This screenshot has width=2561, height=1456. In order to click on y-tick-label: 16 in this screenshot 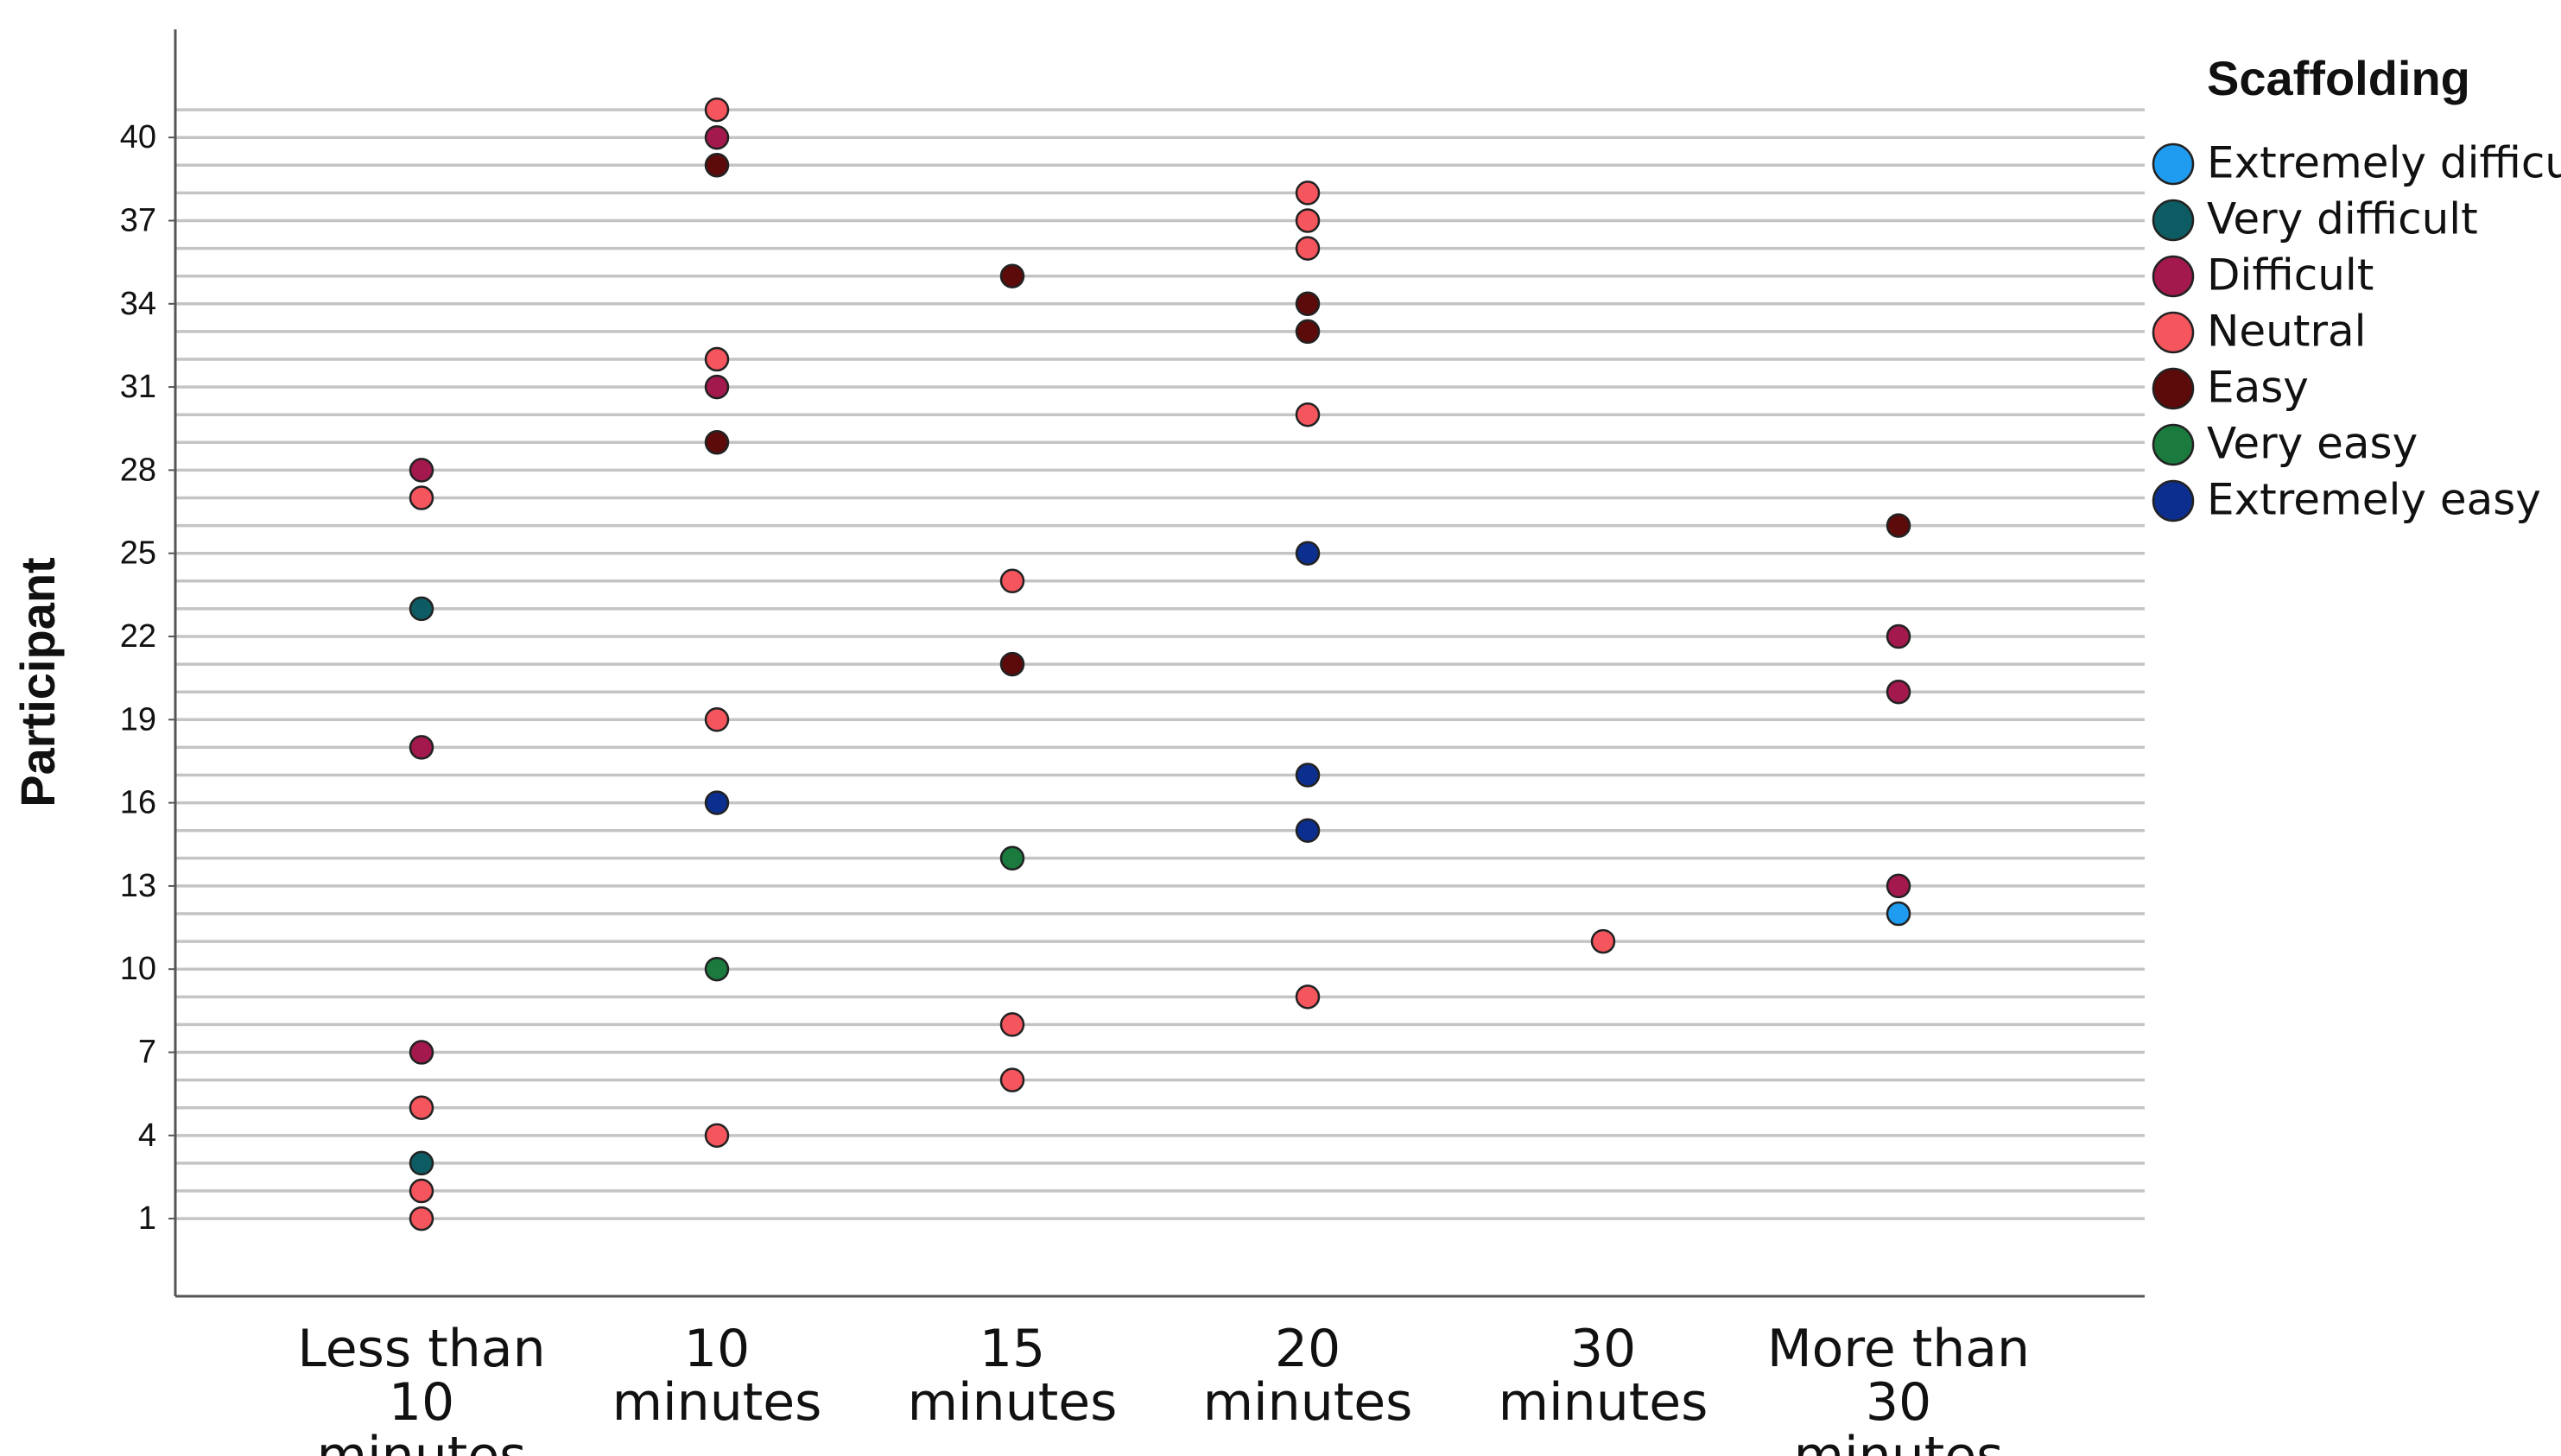, I will do `click(138, 803)`.